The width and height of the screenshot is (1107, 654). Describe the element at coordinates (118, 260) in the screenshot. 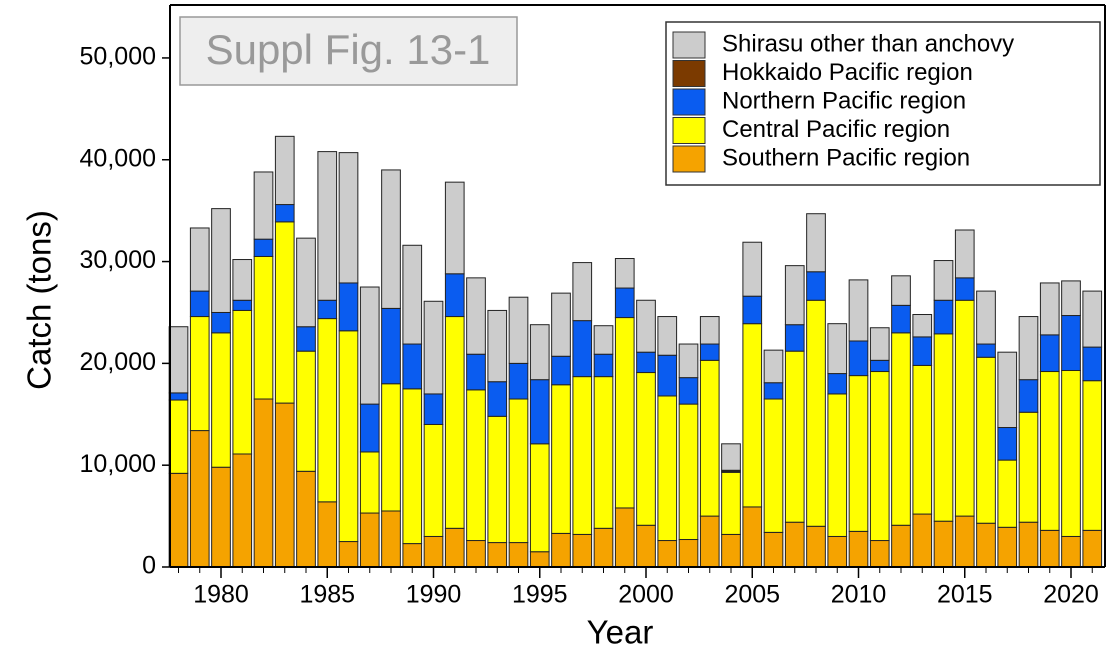

I see `y-tick-label: 30,000` at that location.